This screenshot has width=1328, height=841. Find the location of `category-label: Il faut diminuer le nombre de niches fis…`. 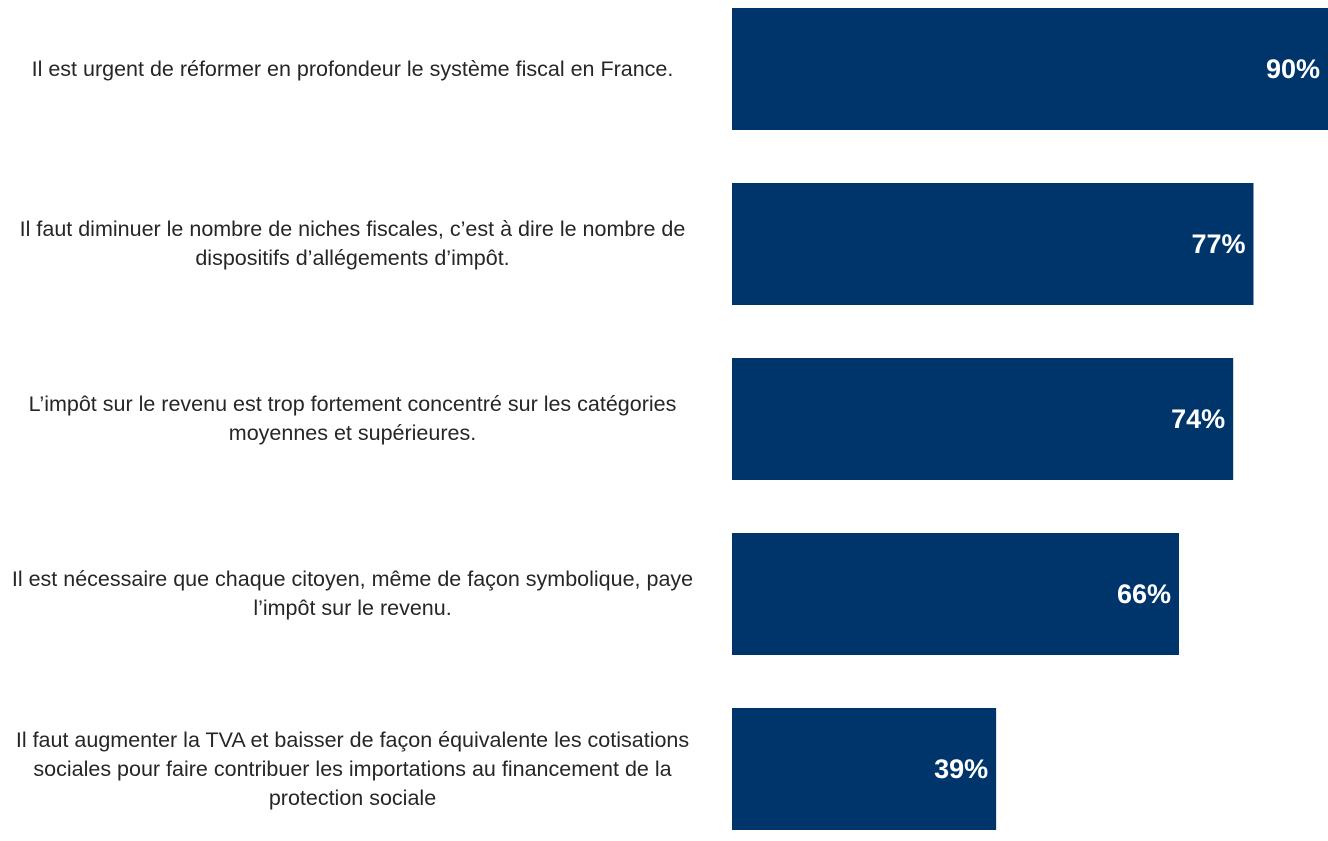

category-label: Il faut diminuer le nombre de niches fis… is located at coordinates (352, 243).